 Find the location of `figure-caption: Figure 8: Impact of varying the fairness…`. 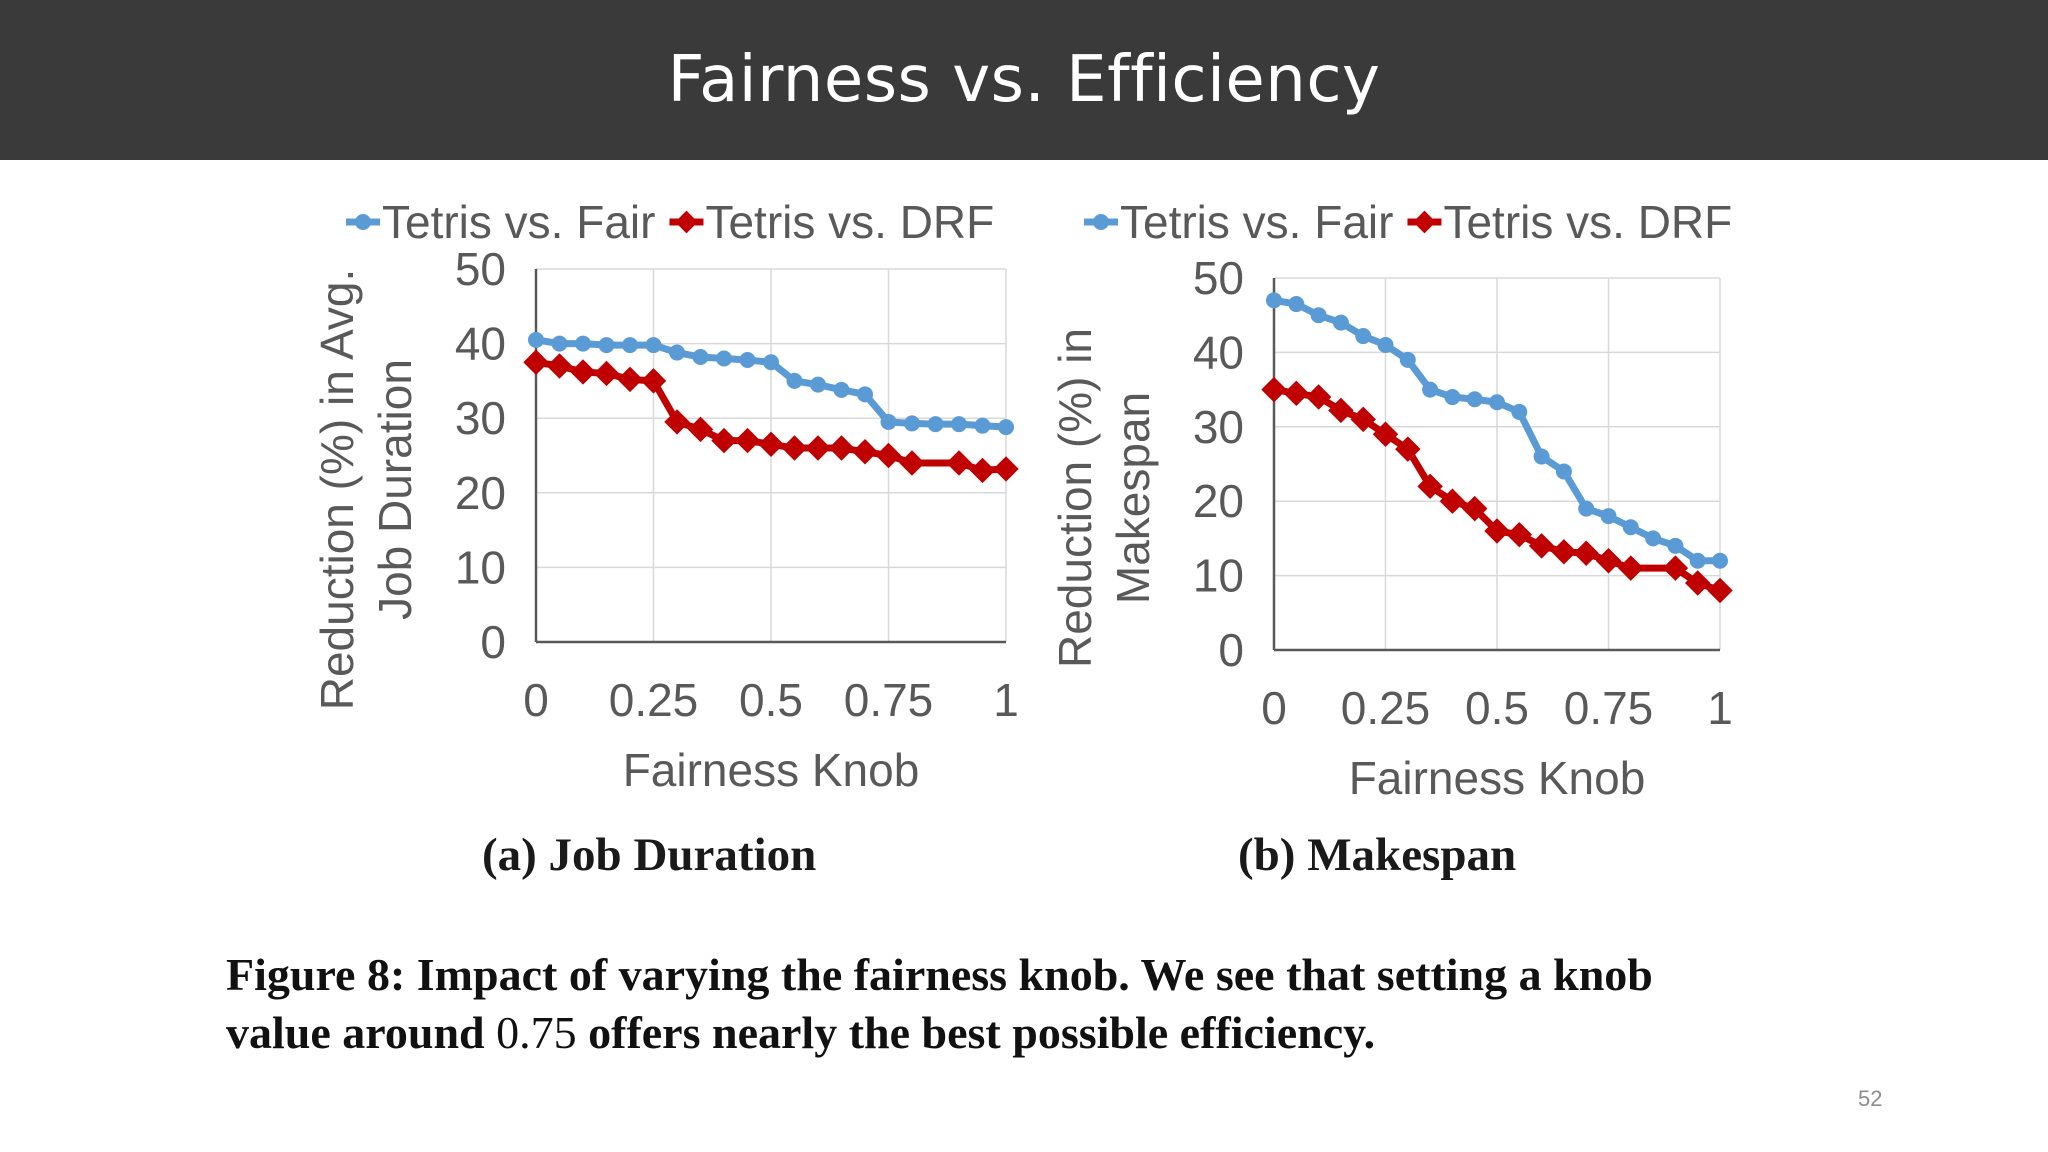

figure-caption: Figure 8: Impact of varying the fairness… is located at coordinates (1051, 1004).